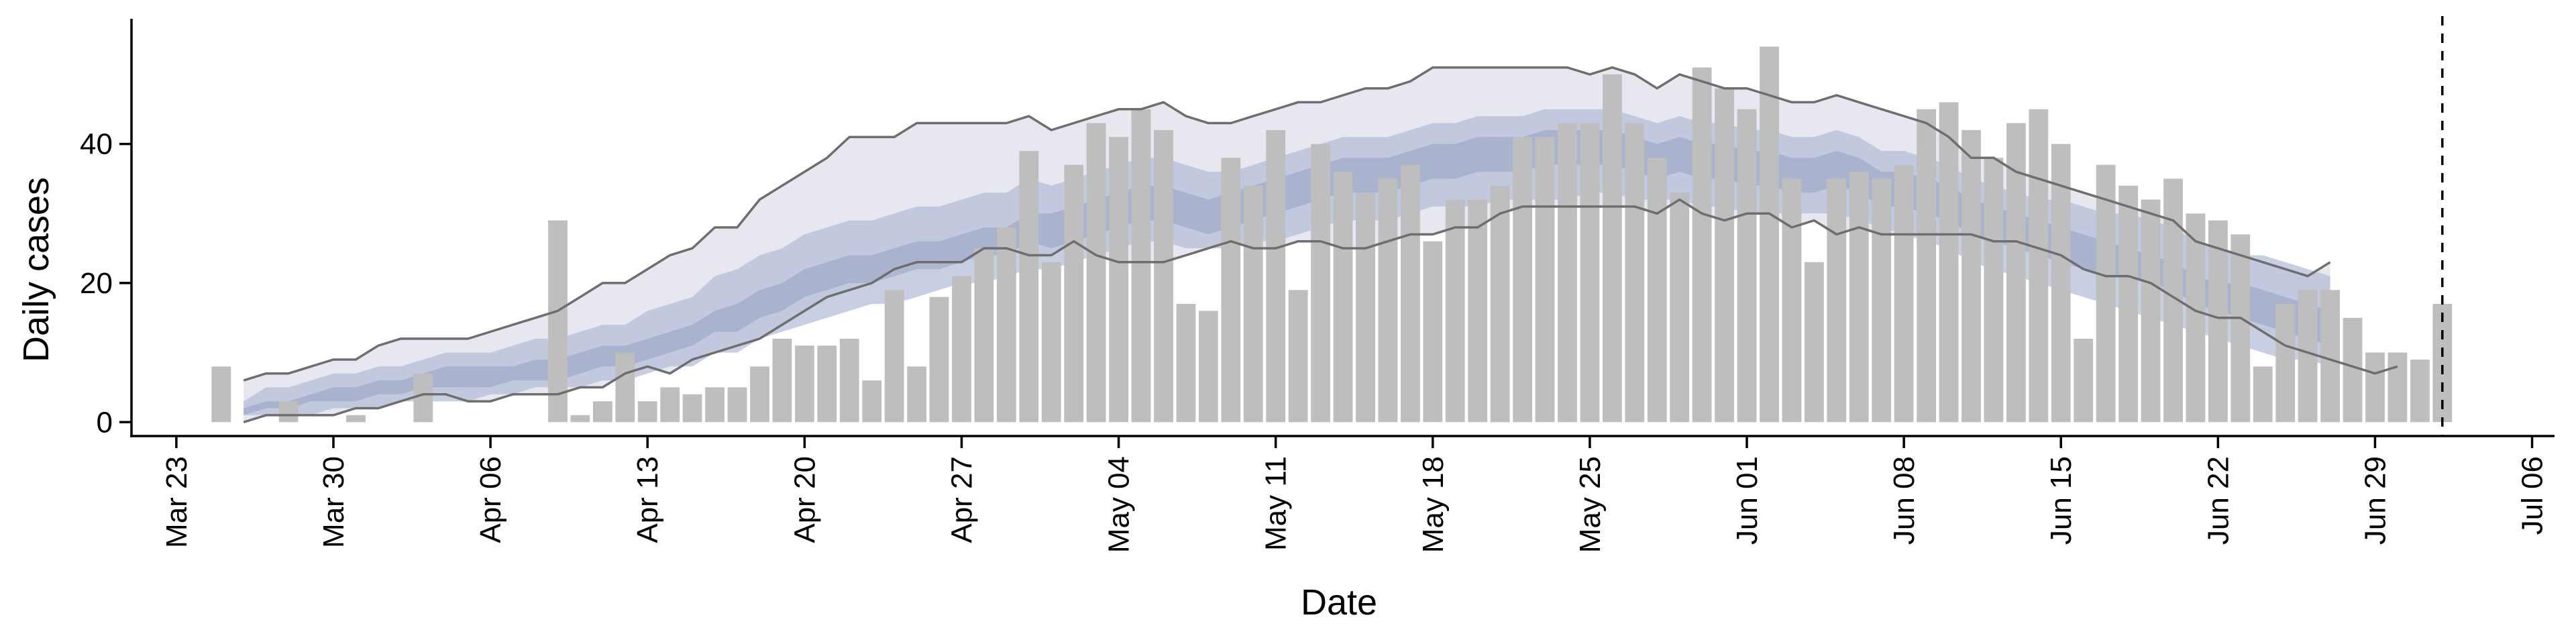  What do you see at coordinates (105, 422) in the screenshot?
I see `y-tick-label: 0` at bounding box center [105, 422].